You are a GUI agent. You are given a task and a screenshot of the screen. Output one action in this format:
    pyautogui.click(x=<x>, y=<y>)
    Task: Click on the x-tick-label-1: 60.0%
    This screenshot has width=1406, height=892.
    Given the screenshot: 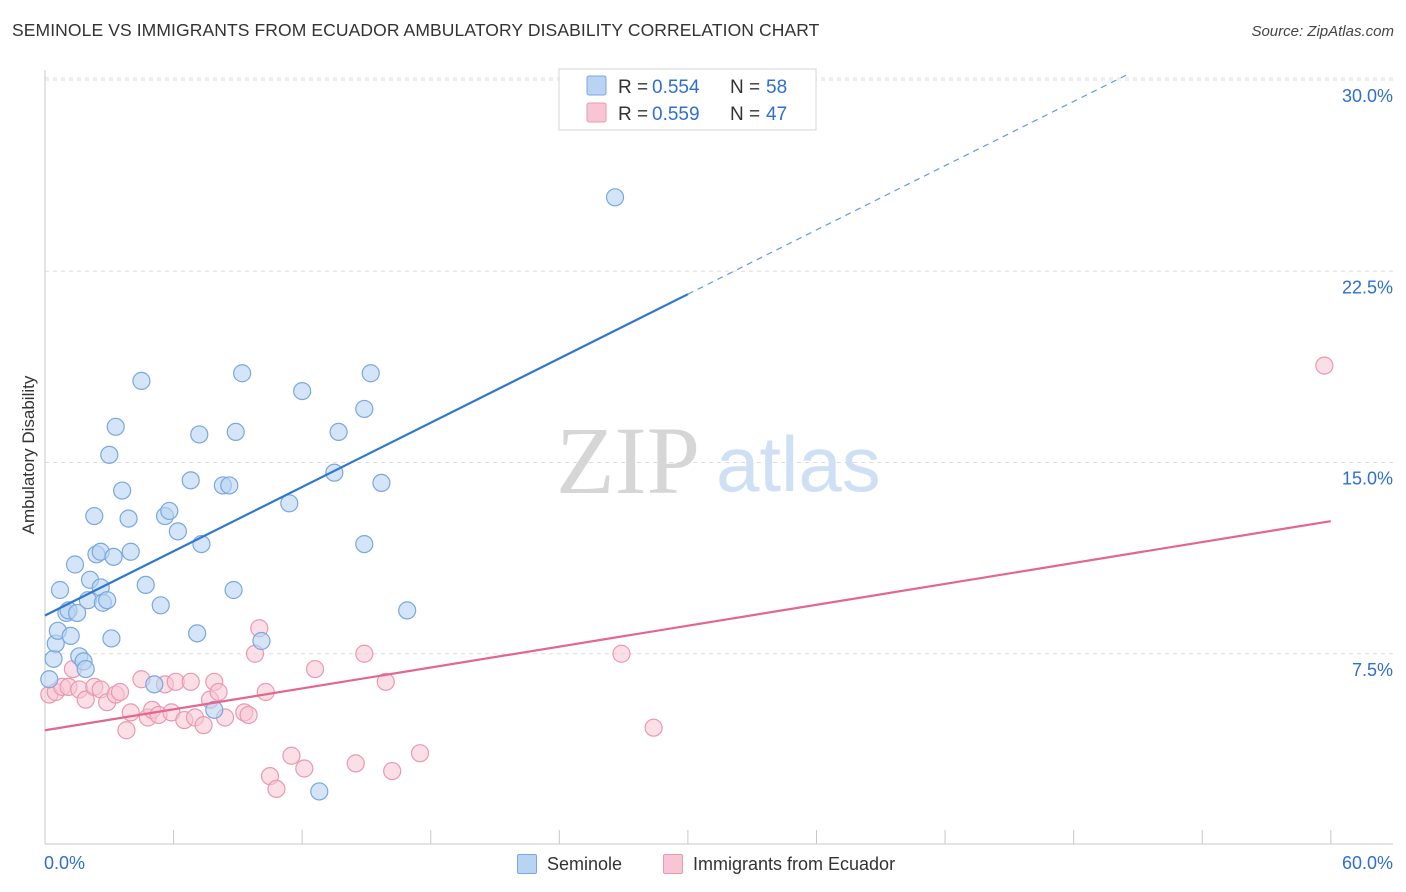 What is the action you would take?
    pyautogui.click(x=1367, y=863)
    